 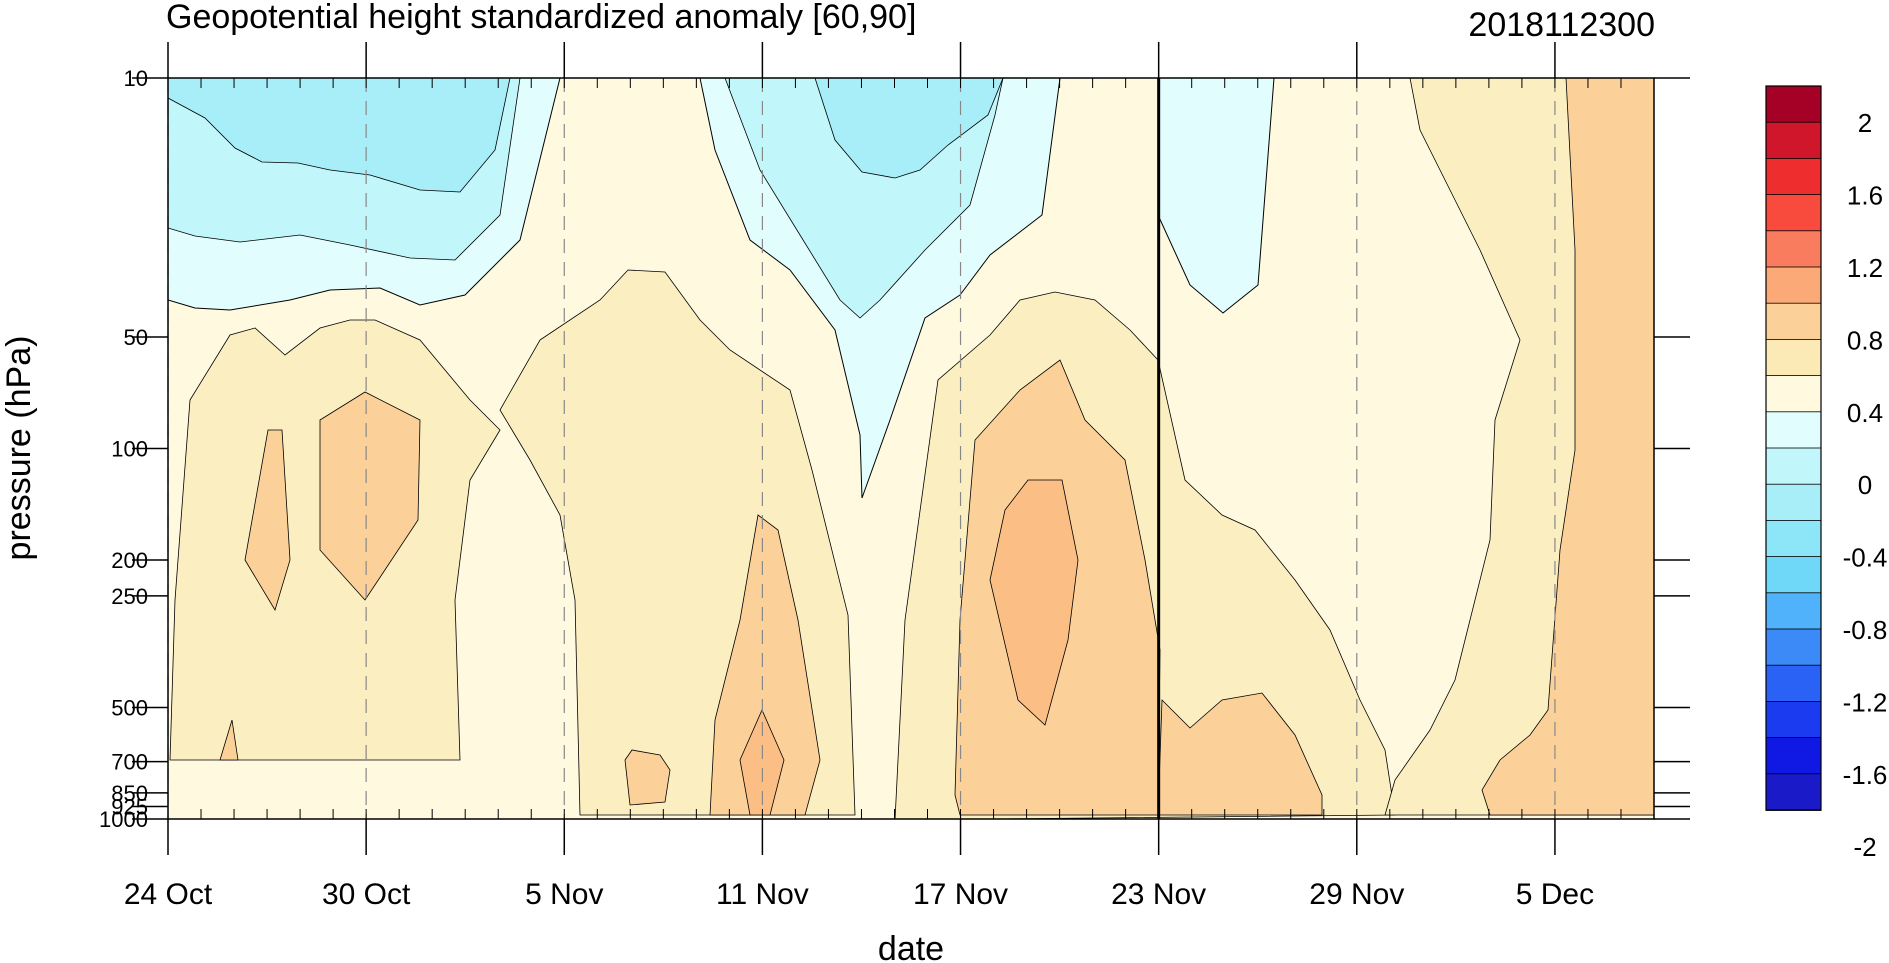 I want to click on x-tick-label: 24 Oct, so click(x=168, y=894).